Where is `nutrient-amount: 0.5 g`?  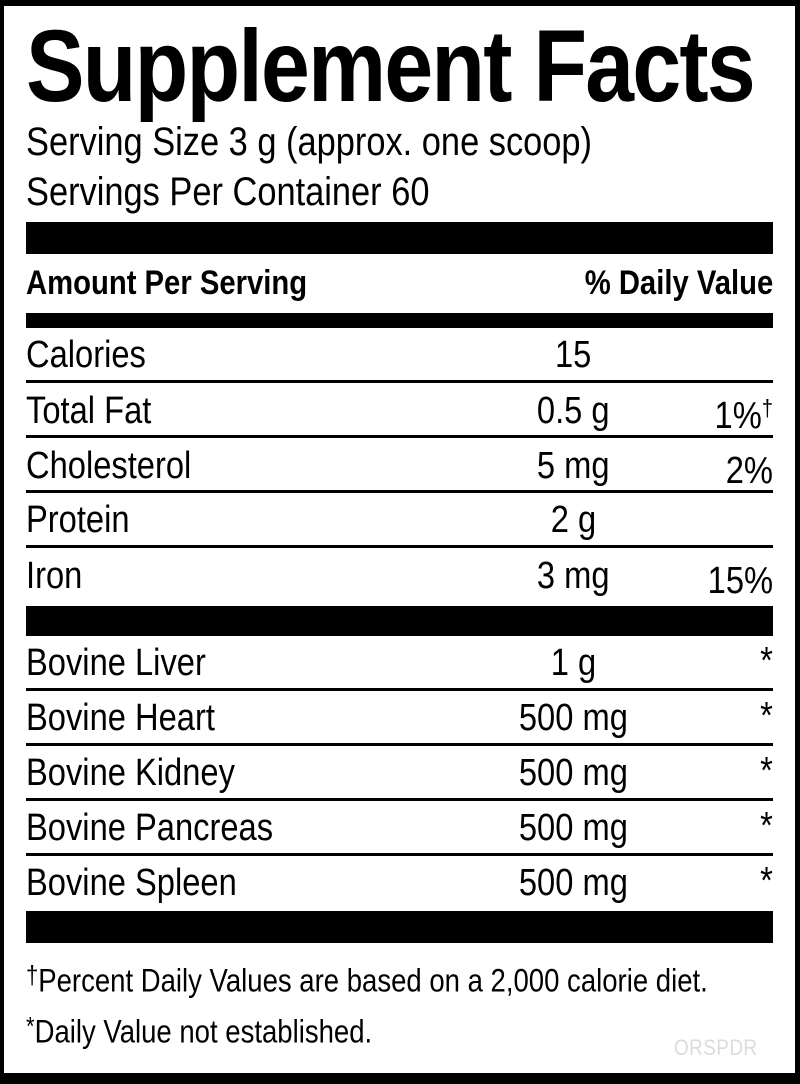 nutrient-amount: 0.5 g is located at coordinates (573, 411).